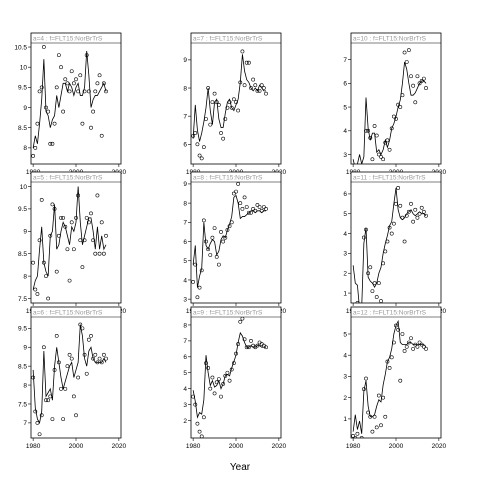 Image resolution: width=480 pixels, height=485 pixels. What do you see at coordinates (76, 446) in the screenshot?
I see `x-tick-label: 2000` at bounding box center [76, 446].